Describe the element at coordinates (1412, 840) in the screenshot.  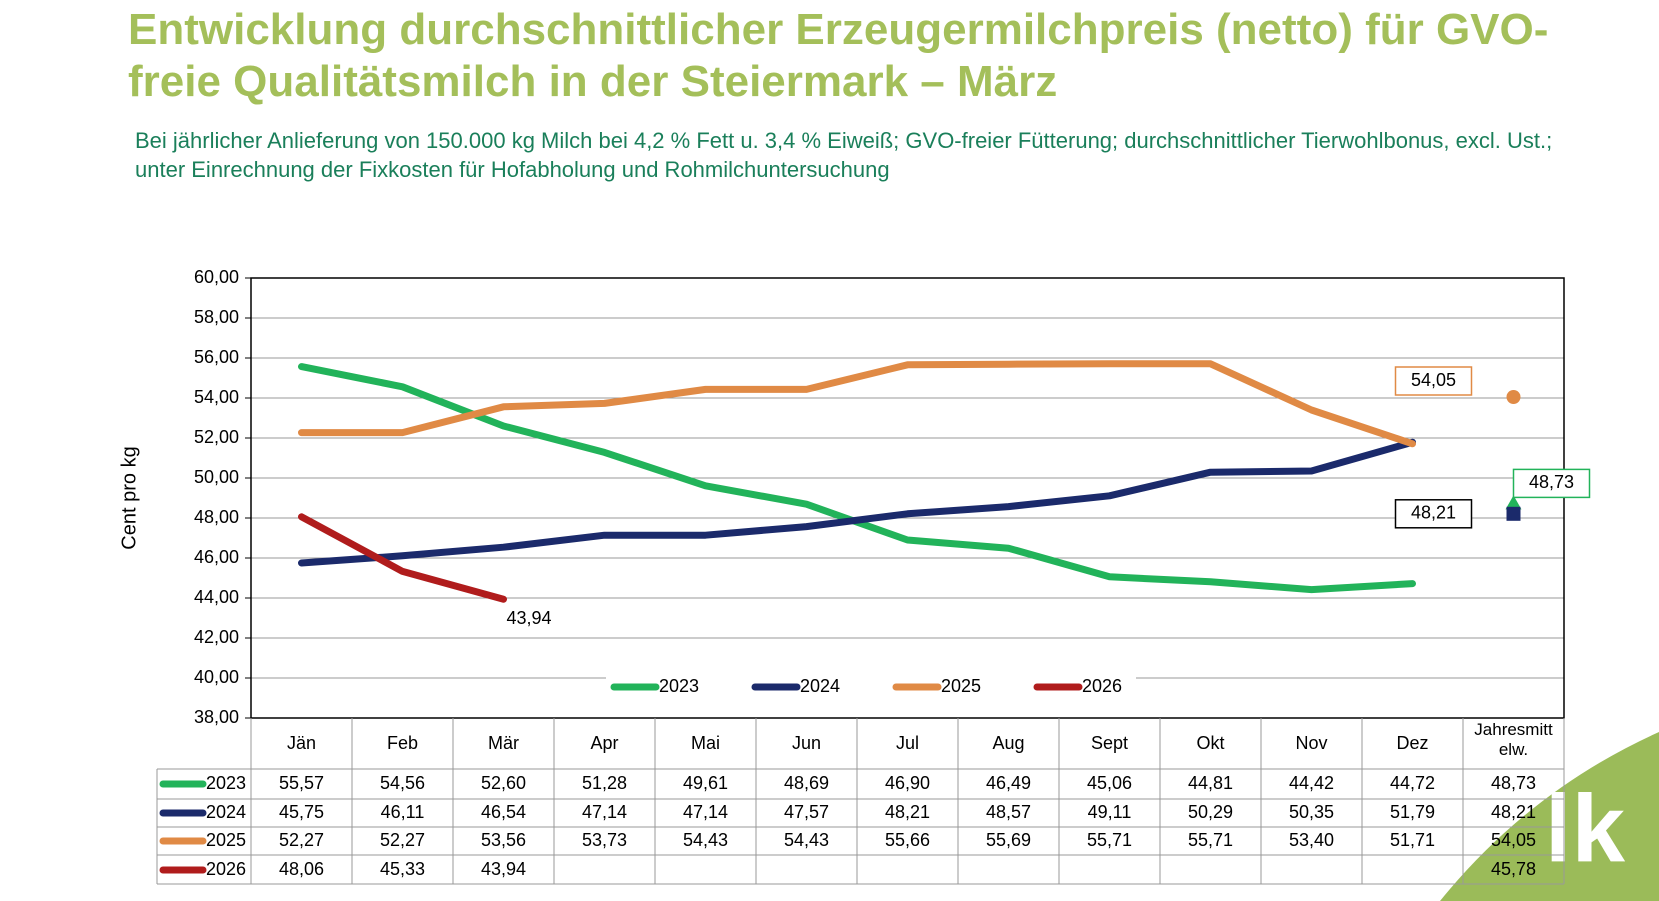
I see `table-cell: 51,71` at that location.